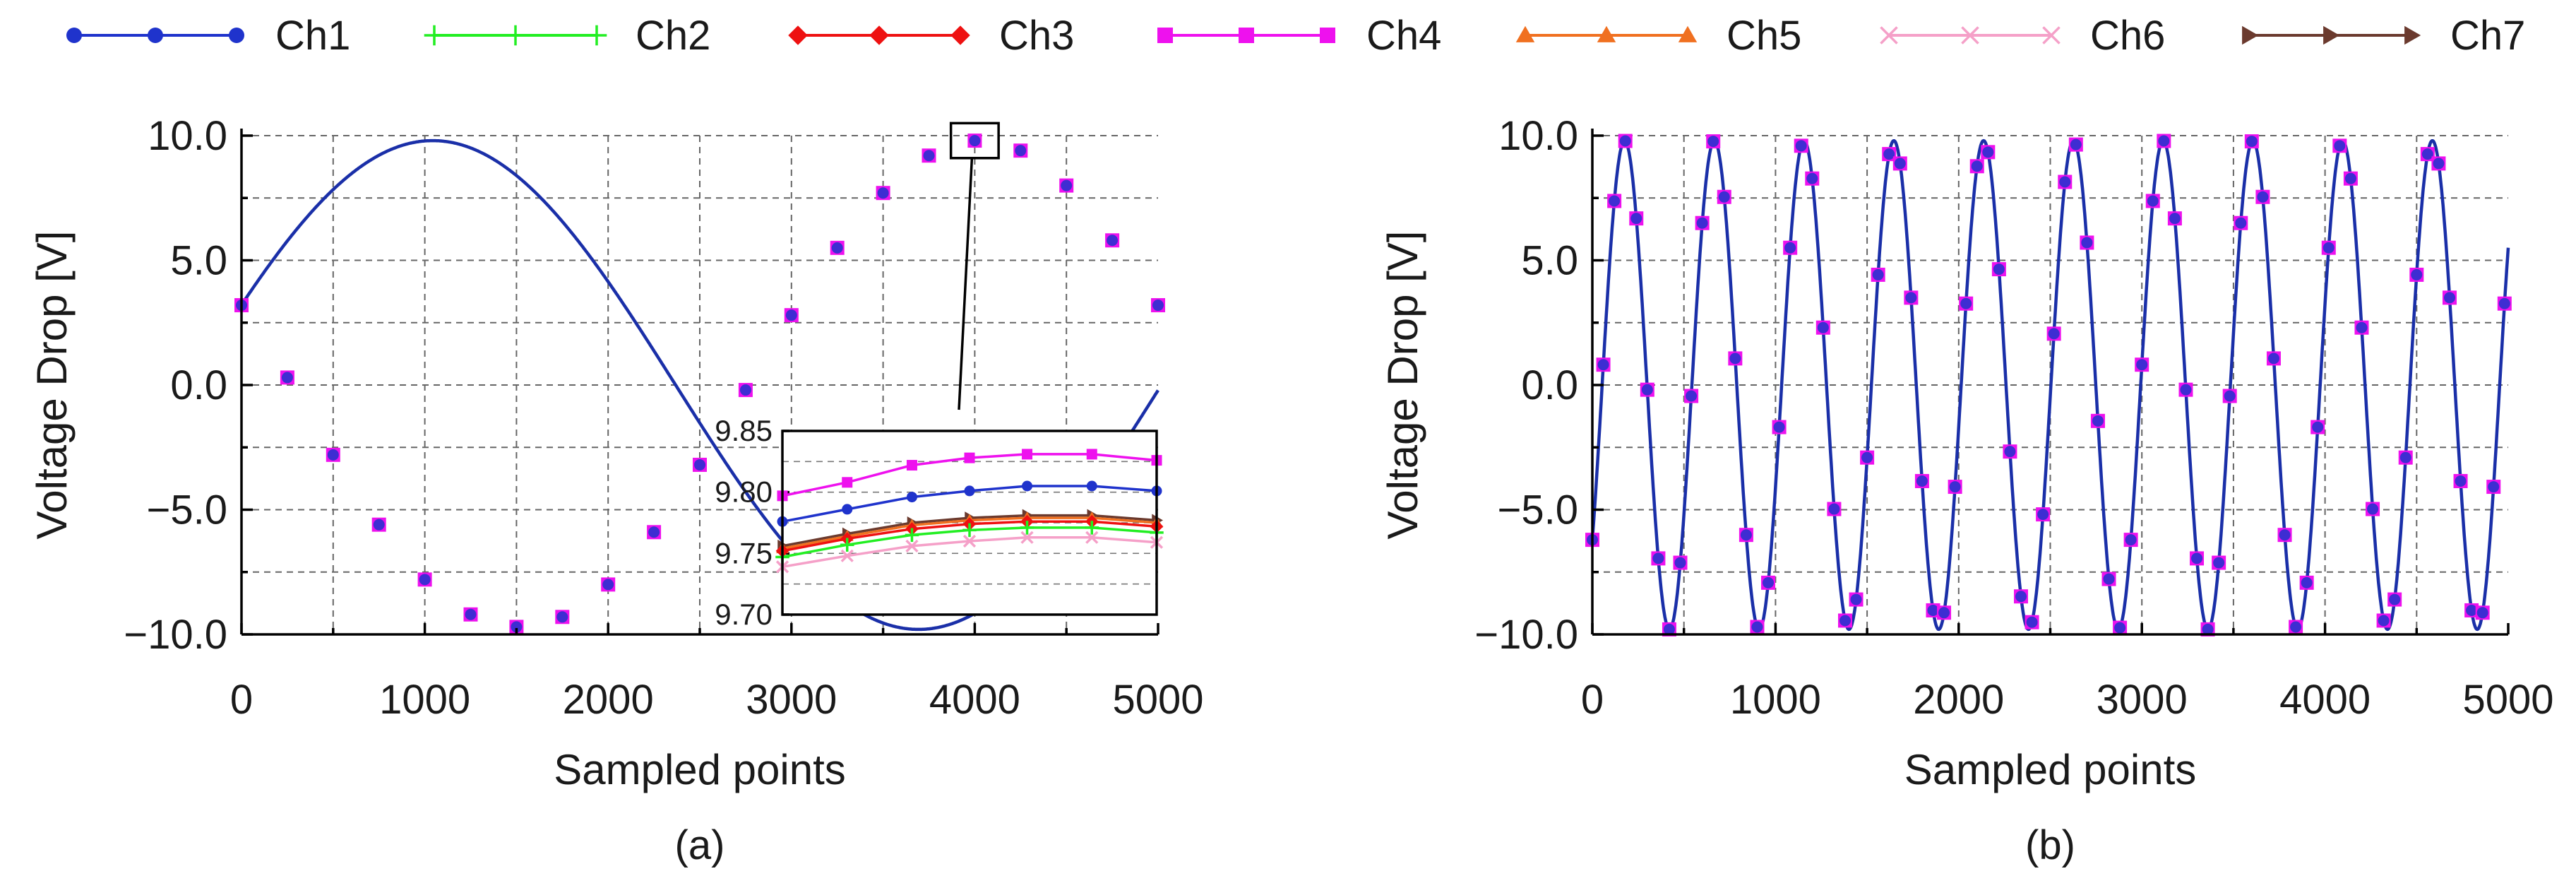 This screenshot has height=888, width=2576. I want to click on inset-y-tick-label: 9.75, so click(744, 552).